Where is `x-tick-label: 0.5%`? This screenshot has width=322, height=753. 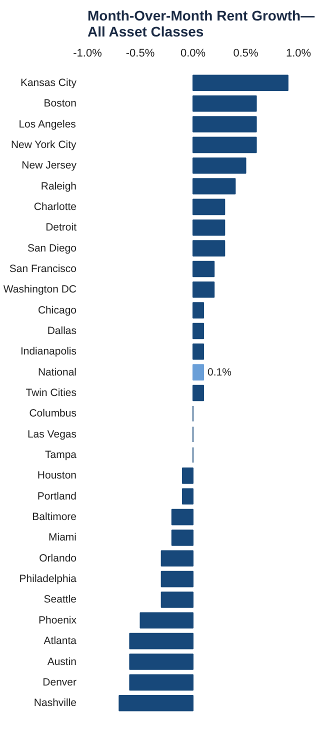 x-tick-label: 0.5% is located at coordinates (246, 54).